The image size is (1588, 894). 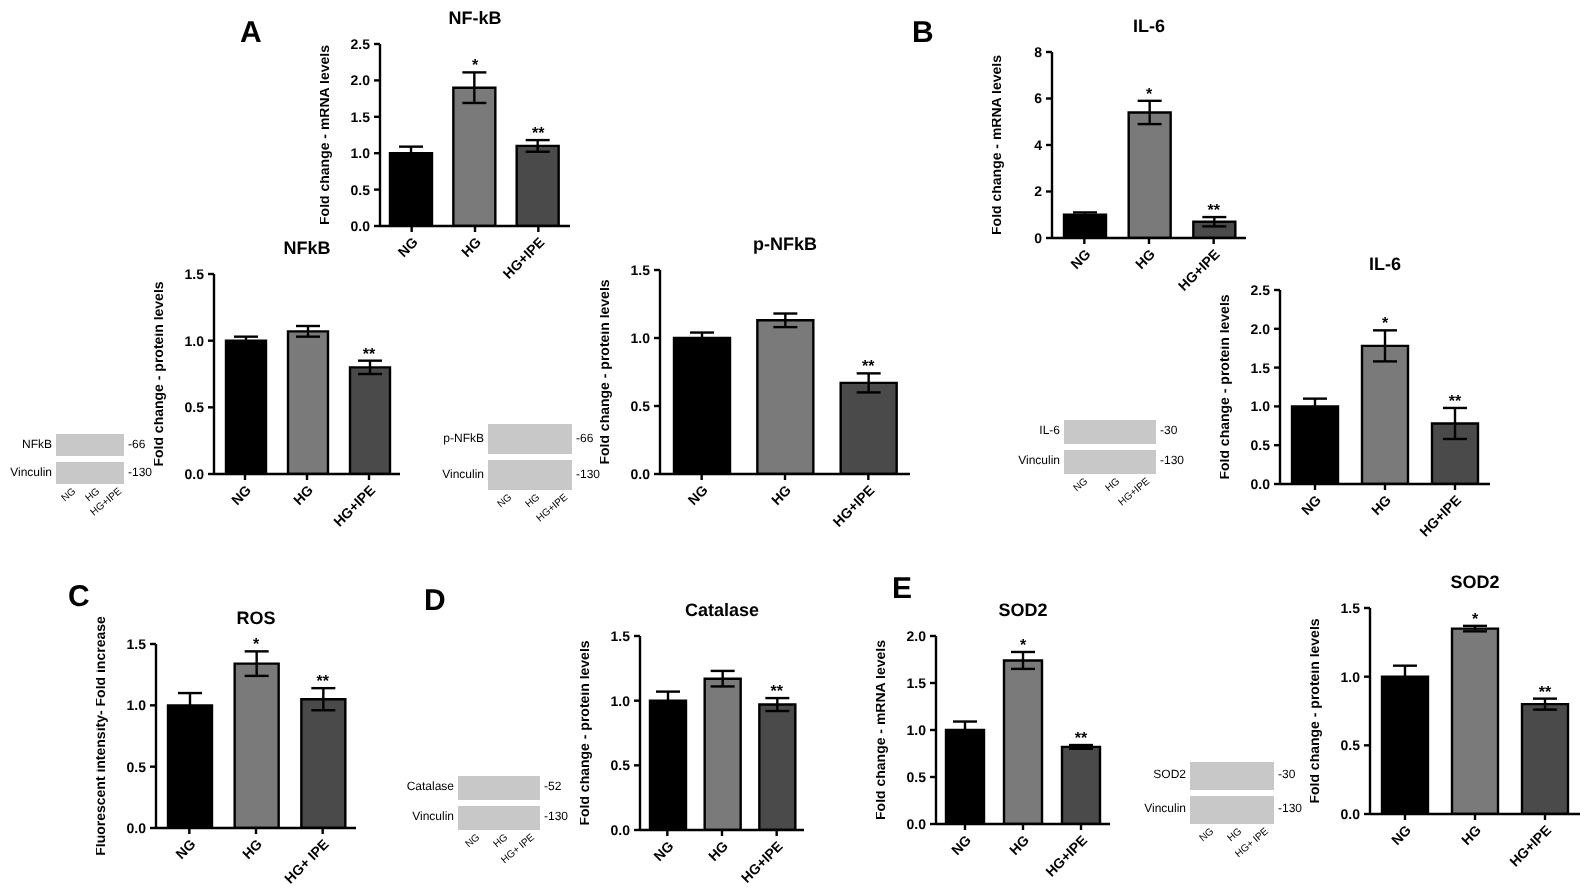 What do you see at coordinates (475, 18) in the screenshot?
I see `chart-title: NF-kB` at bounding box center [475, 18].